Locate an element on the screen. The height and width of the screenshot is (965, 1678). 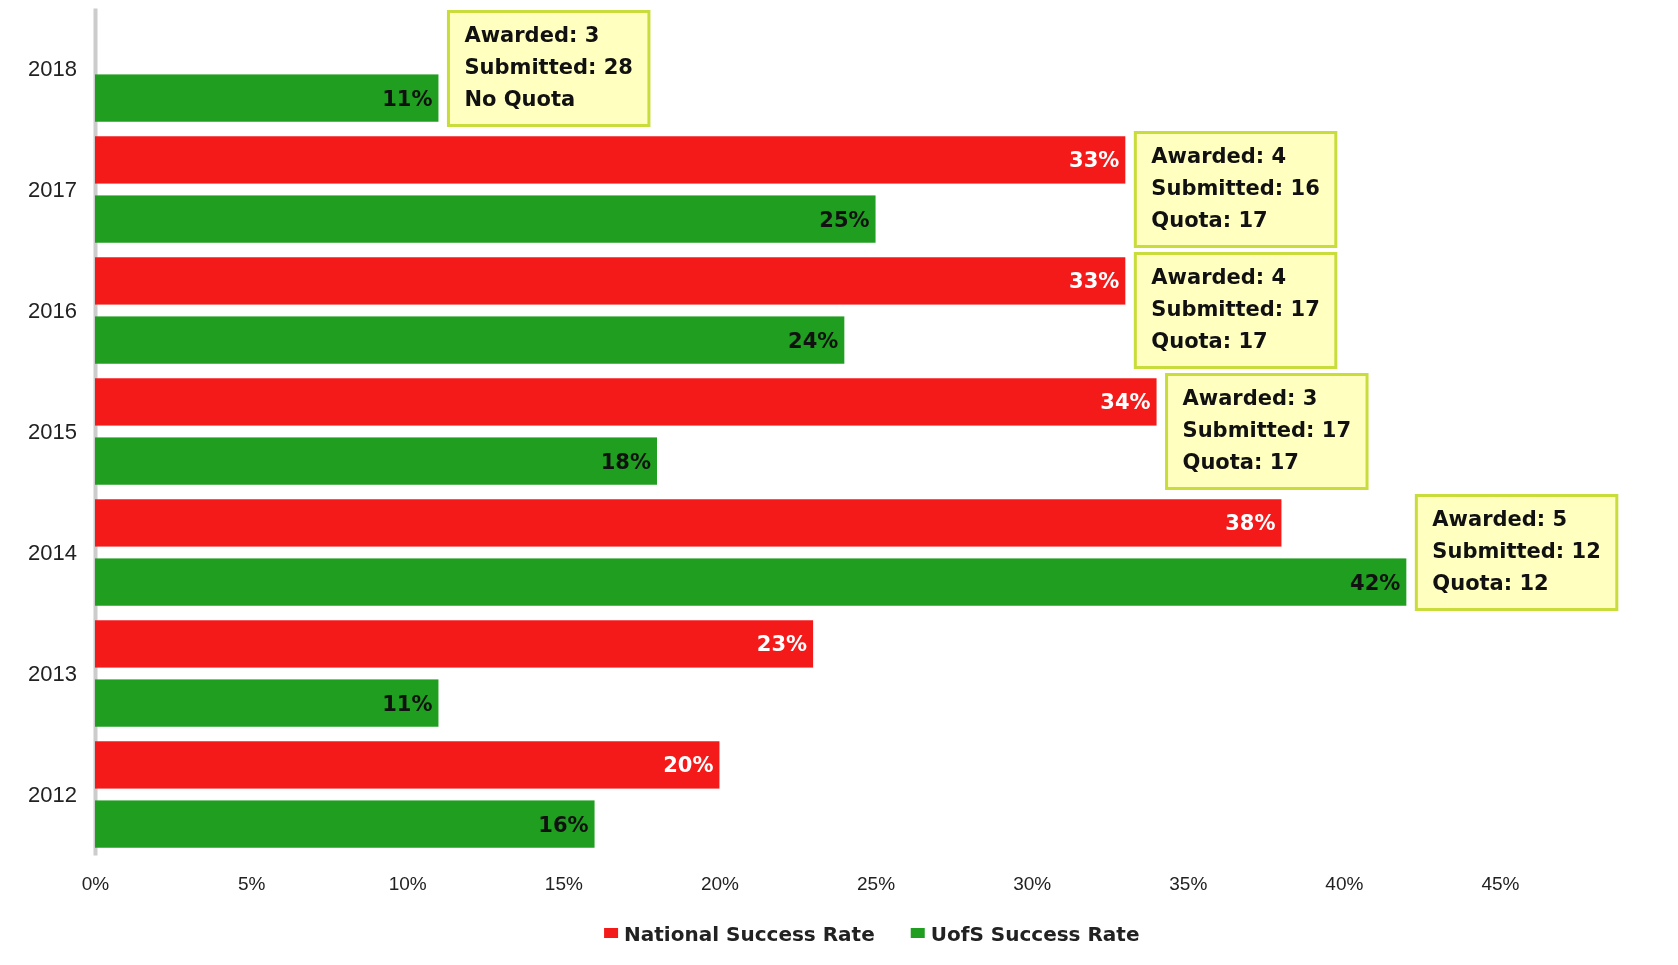
annotation: Awarded: 4 Submitted: 17 Quota: 17 is located at coordinates (1235, 309).